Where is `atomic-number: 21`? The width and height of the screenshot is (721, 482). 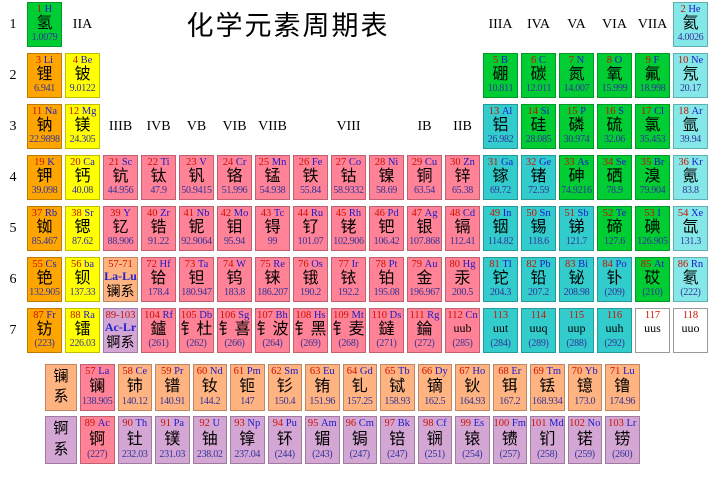
atomic-number: 21 is located at coordinates (114, 162).